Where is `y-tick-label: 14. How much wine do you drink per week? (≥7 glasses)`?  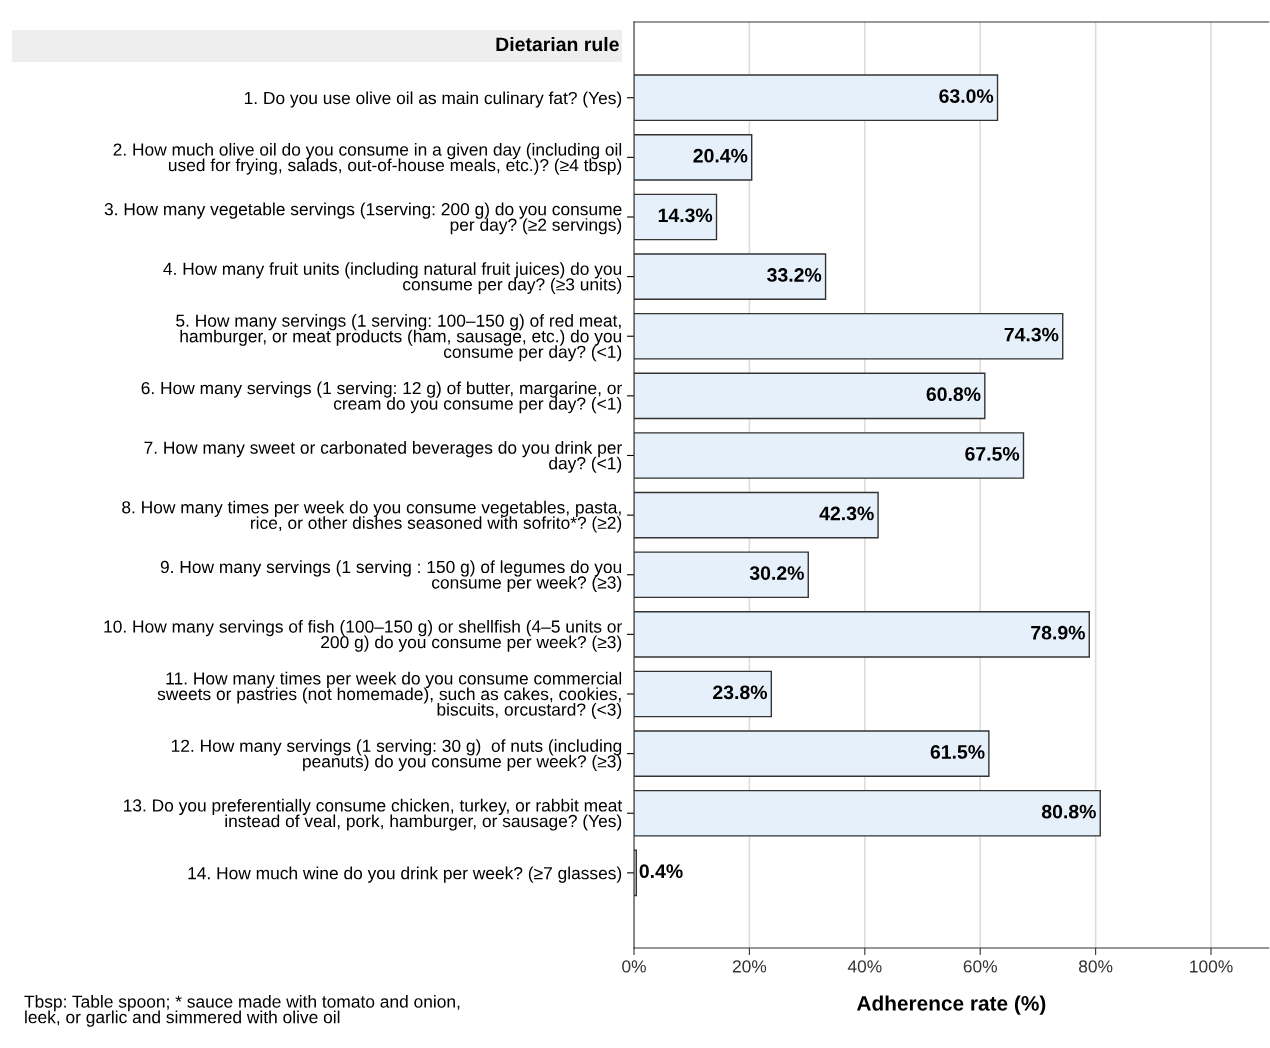
y-tick-label: 14. How much wine do you drink per week? (≥7 glasses) is located at coordinates (405, 874).